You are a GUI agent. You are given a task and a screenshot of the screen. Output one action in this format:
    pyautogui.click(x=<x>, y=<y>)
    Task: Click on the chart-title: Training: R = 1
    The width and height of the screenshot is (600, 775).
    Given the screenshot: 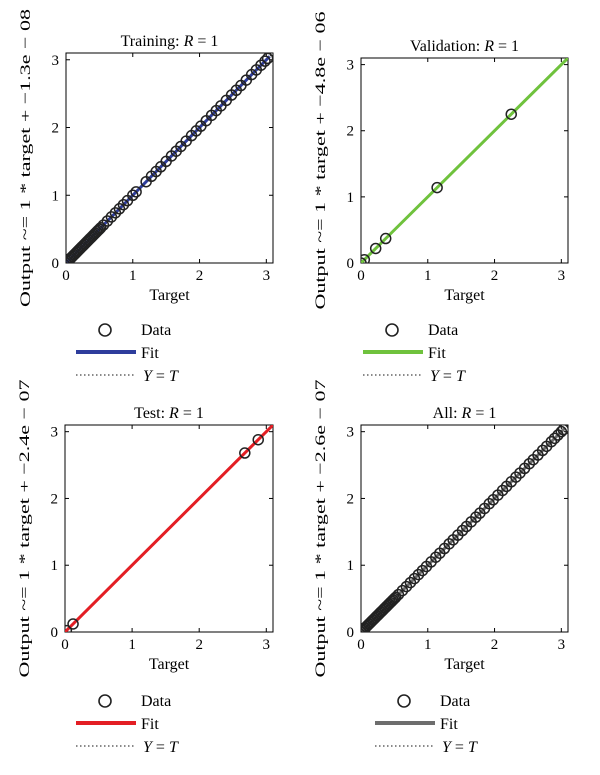 What is the action you would take?
    pyautogui.click(x=170, y=41)
    